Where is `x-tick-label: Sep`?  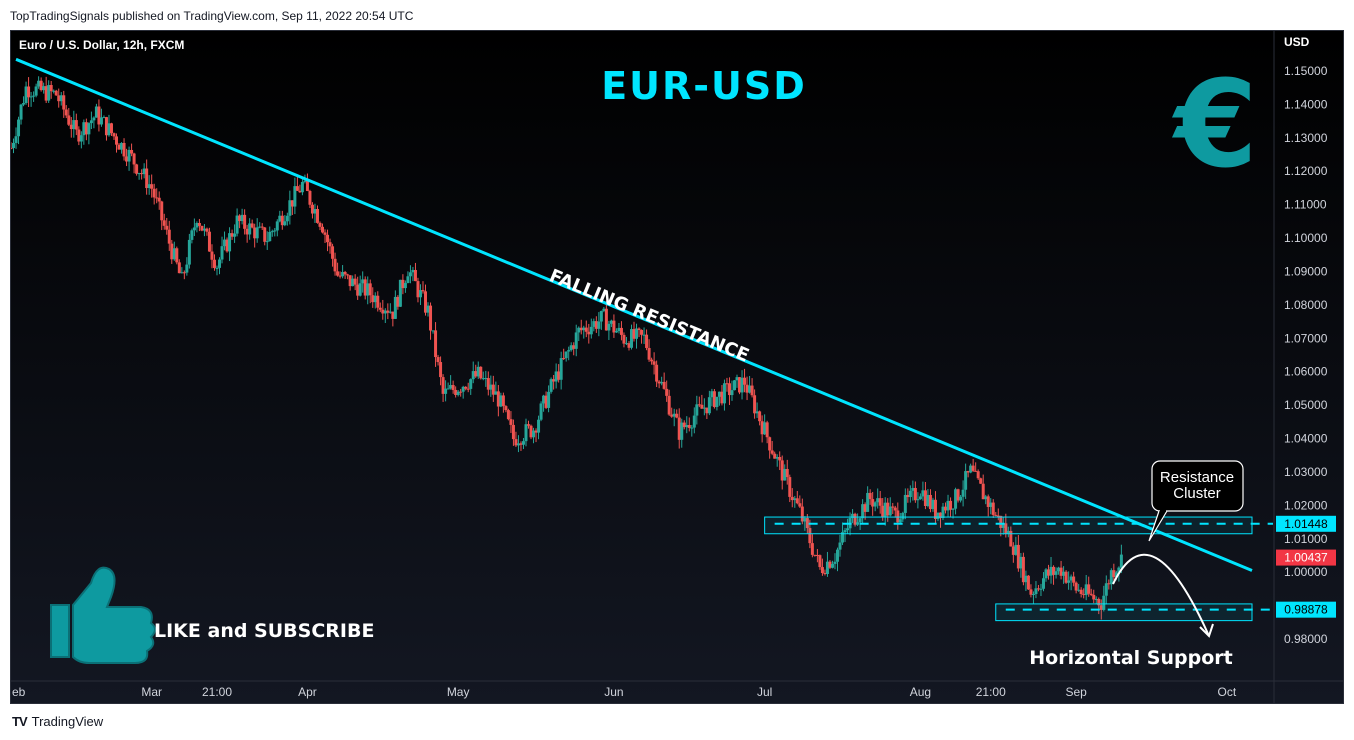 x-tick-label: Sep is located at coordinates (1076, 692).